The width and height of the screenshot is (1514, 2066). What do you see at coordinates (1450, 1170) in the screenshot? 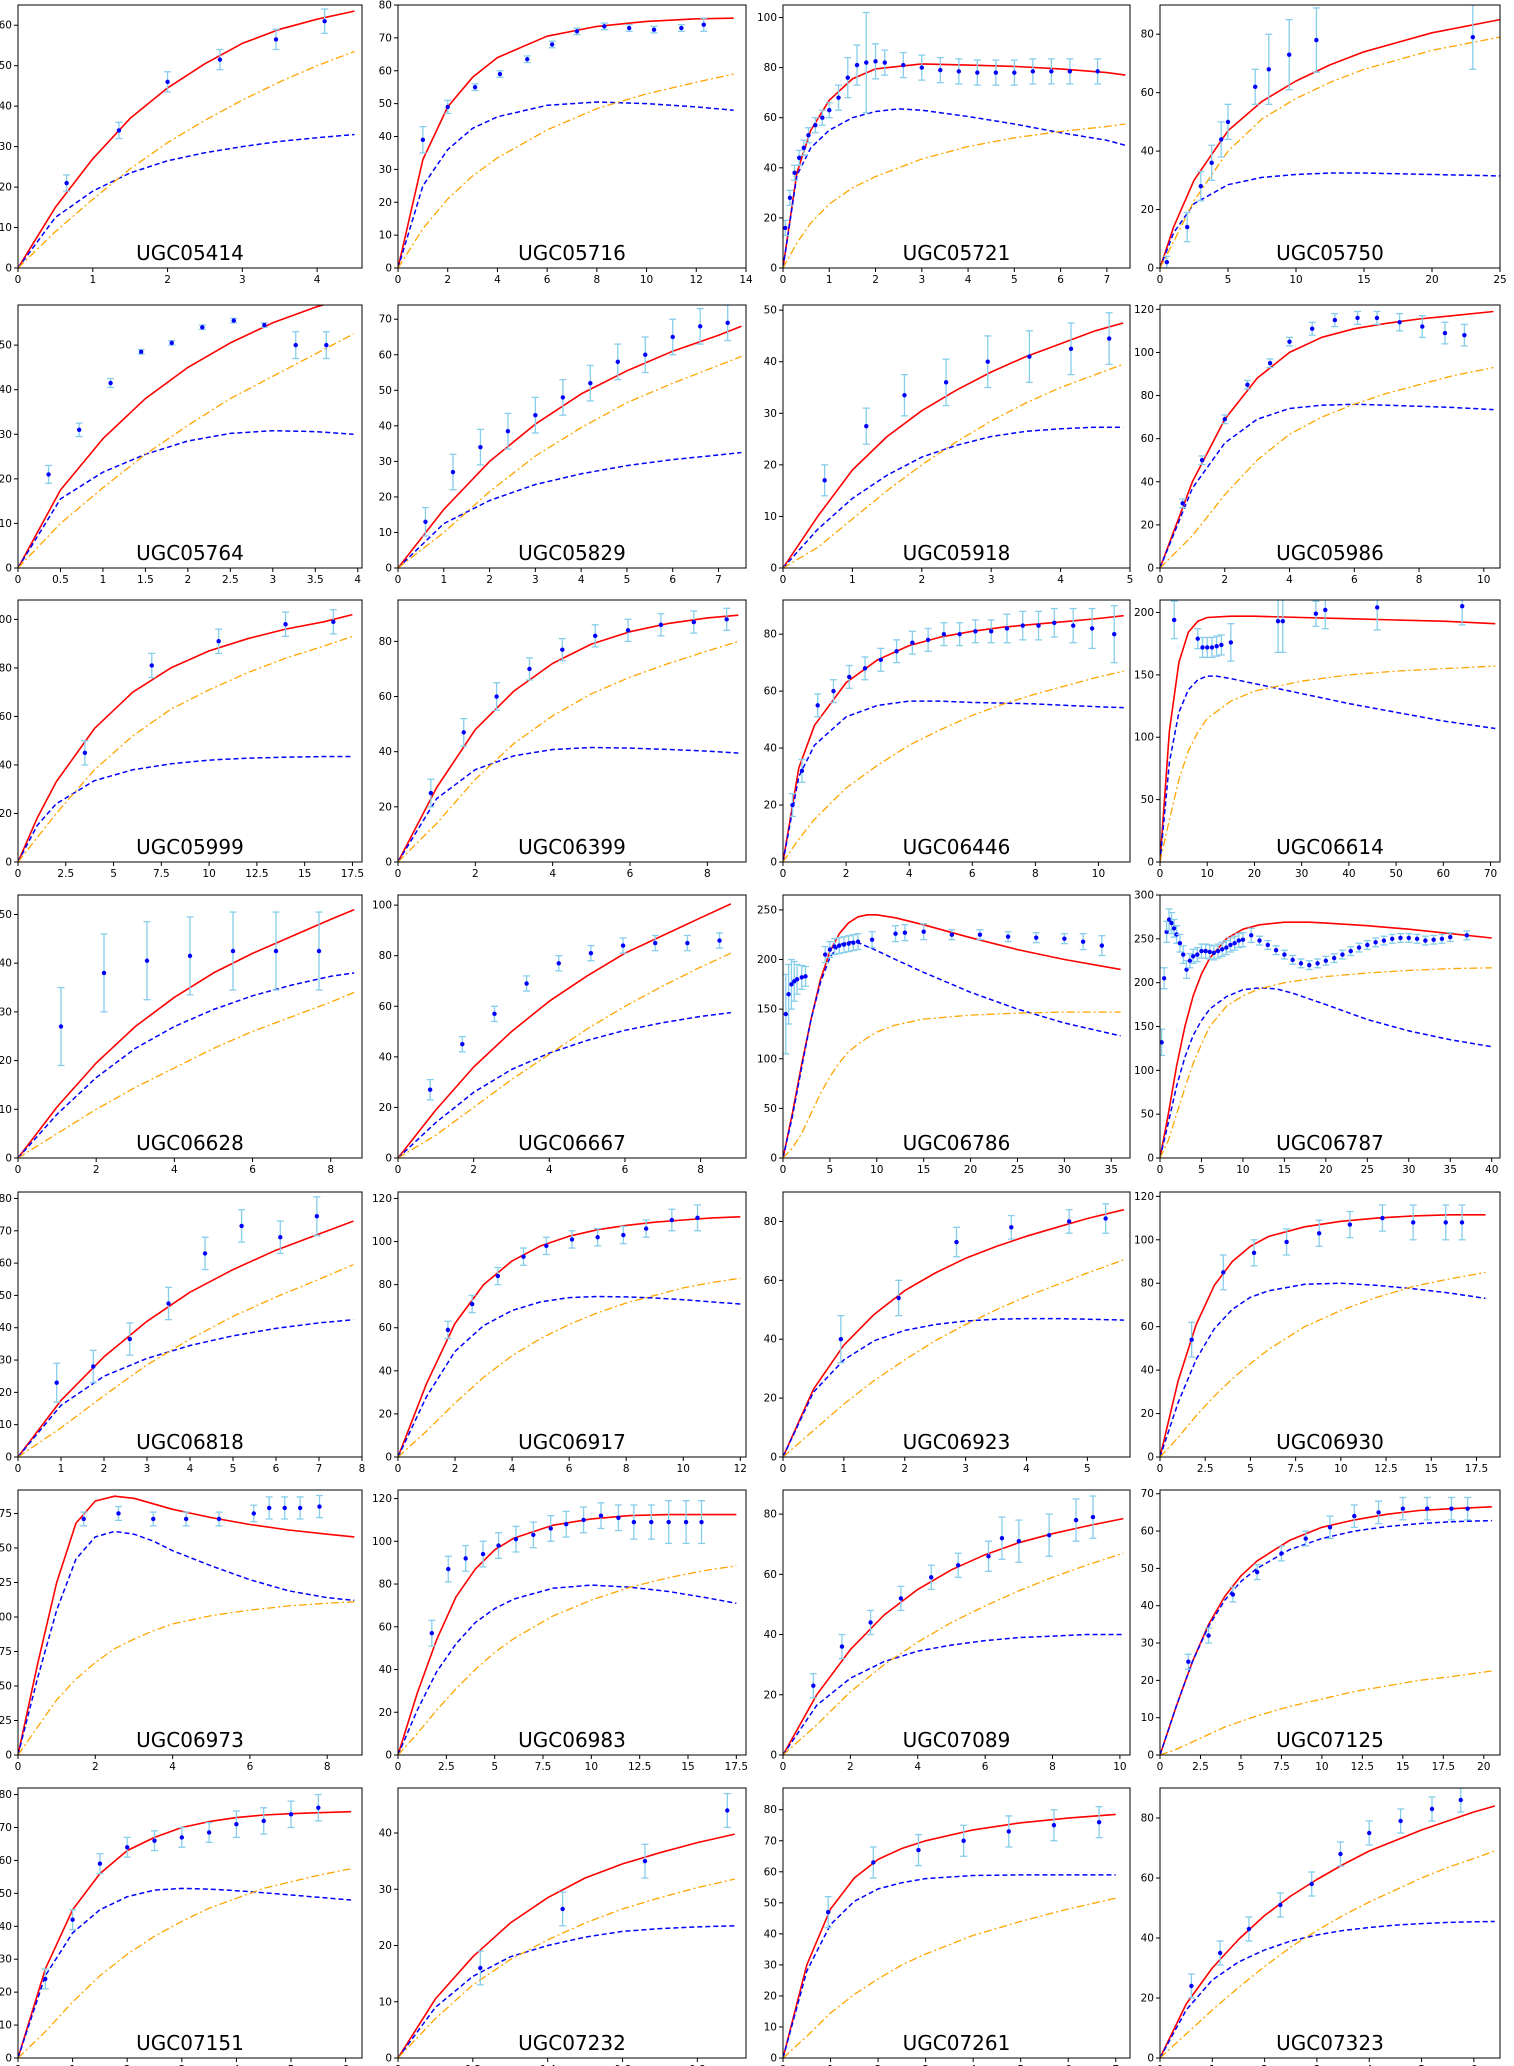
I see `x-tick-label: 35` at bounding box center [1450, 1170].